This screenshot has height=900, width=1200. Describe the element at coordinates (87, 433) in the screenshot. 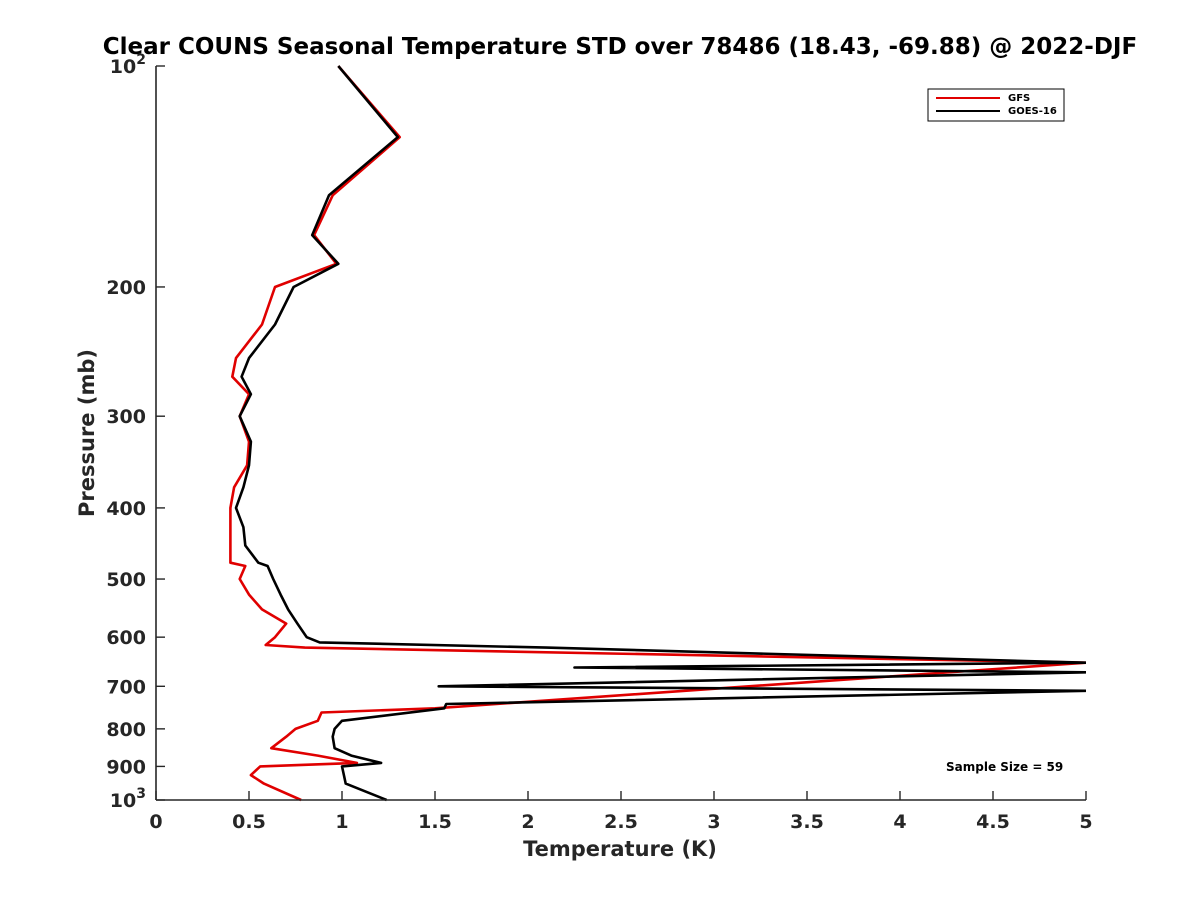

I see `y-axis-label: Pressure (mb)` at that location.